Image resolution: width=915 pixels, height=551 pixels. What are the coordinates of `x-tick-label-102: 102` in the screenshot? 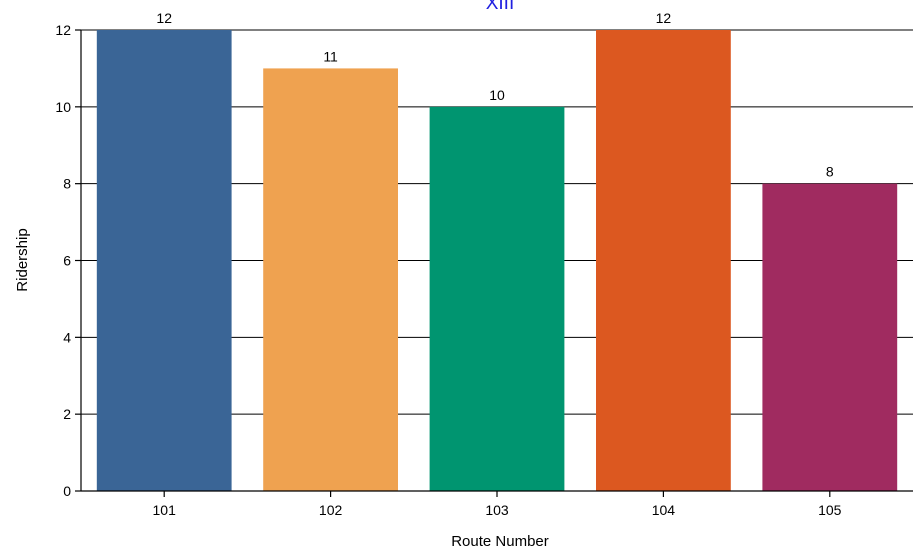 It's located at (331, 510).